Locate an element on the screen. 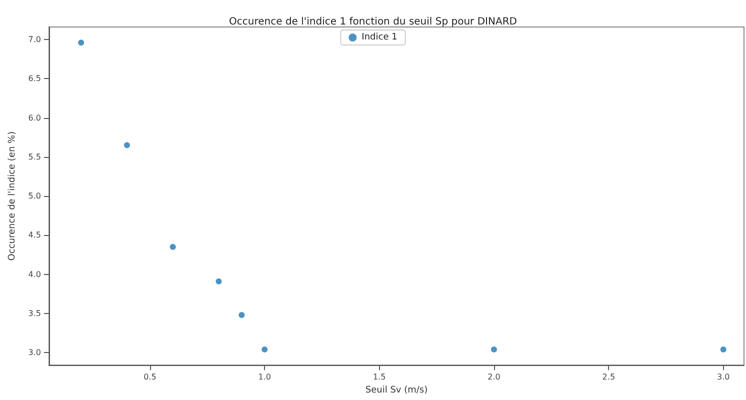 The height and width of the screenshot is (400, 746). x-tick-label: 1.5 is located at coordinates (379, 377).